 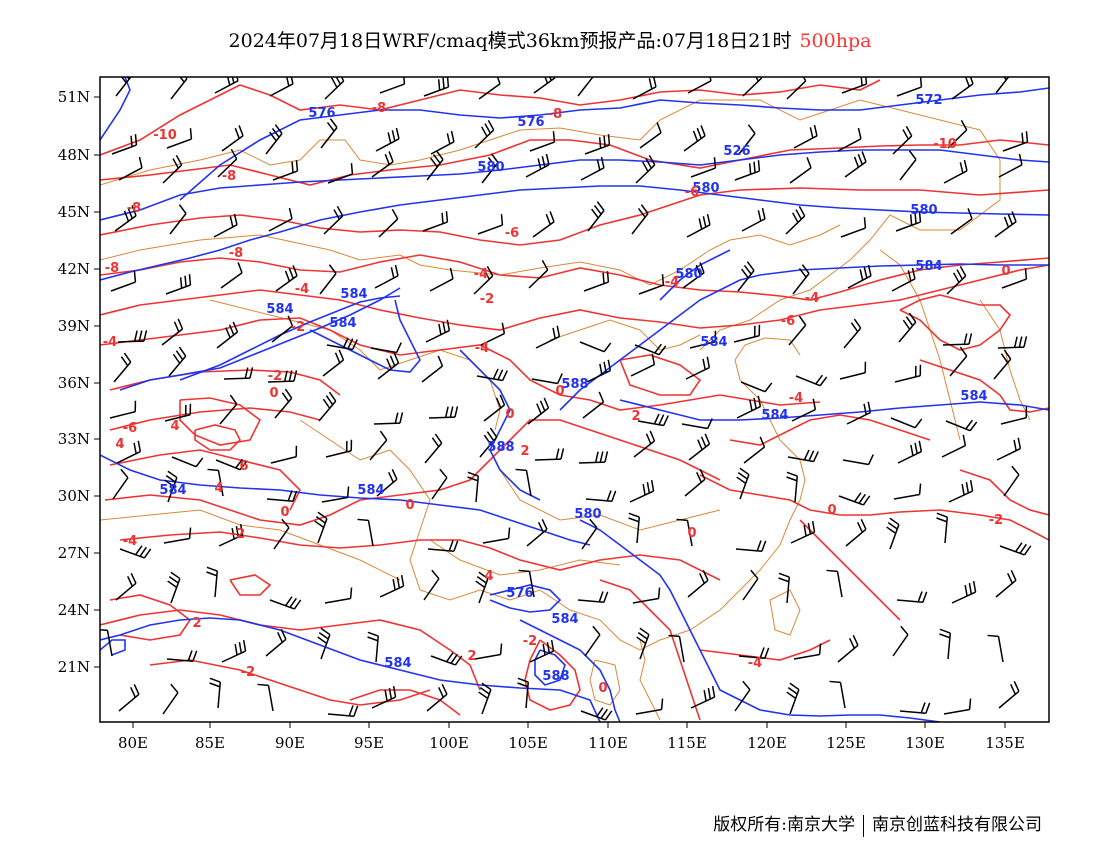 I want to click on height-label: 584, so click(x=774, y=415).